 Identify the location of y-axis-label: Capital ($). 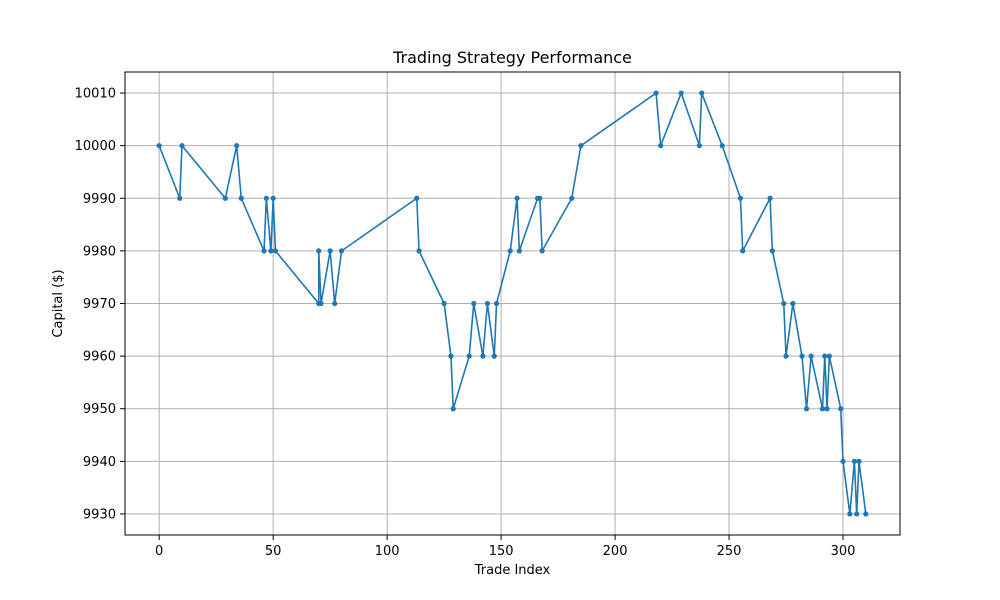
(58, 303).